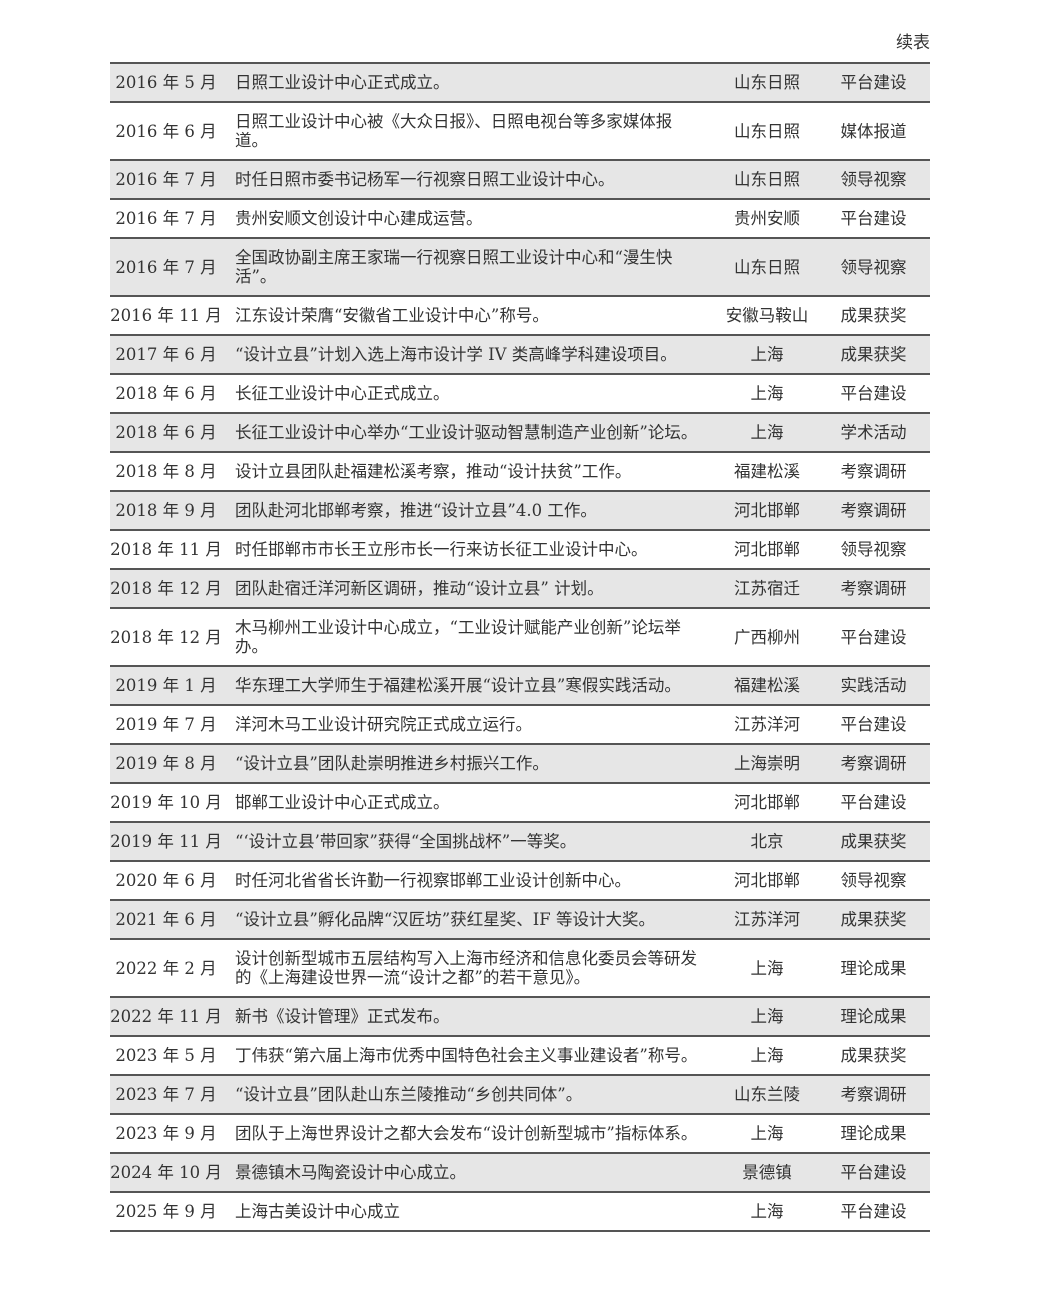 Image resolution: width=1043 pixels, height=1311 pixels. Describe the element at coordinates (469, 881) in the screenshot. I see `event-cell: 时任河北省省长许勤一行视察邯郸工业设计创新中心。` at that location.